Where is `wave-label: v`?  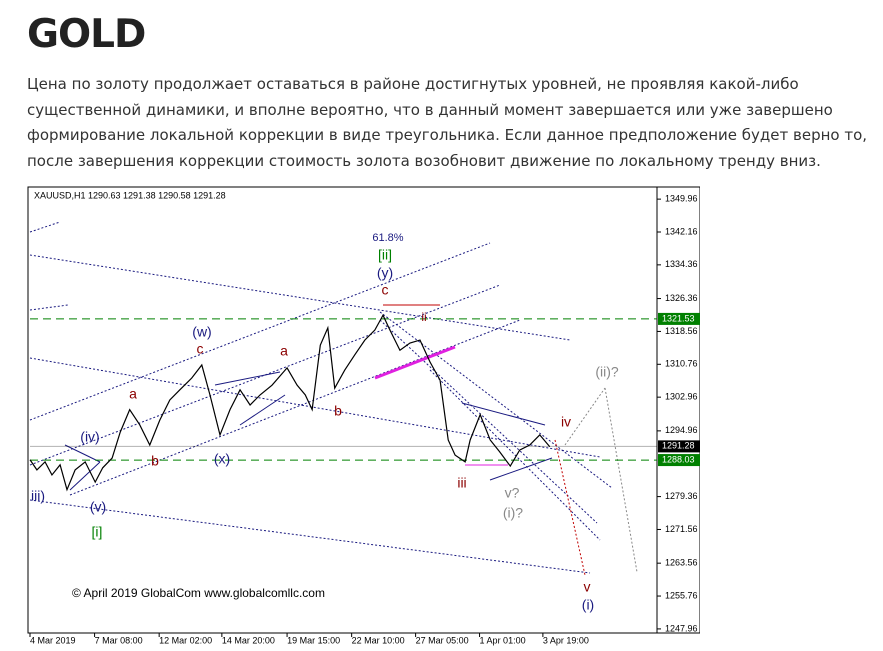 wave-label: v is located at coordinates (587, 587).